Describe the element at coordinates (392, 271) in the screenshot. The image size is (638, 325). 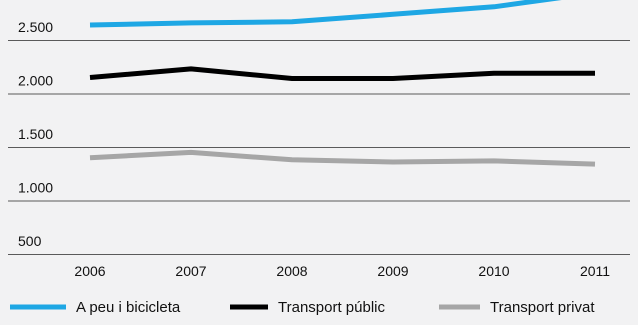
I see `x-tick-label: 2009` at that location.